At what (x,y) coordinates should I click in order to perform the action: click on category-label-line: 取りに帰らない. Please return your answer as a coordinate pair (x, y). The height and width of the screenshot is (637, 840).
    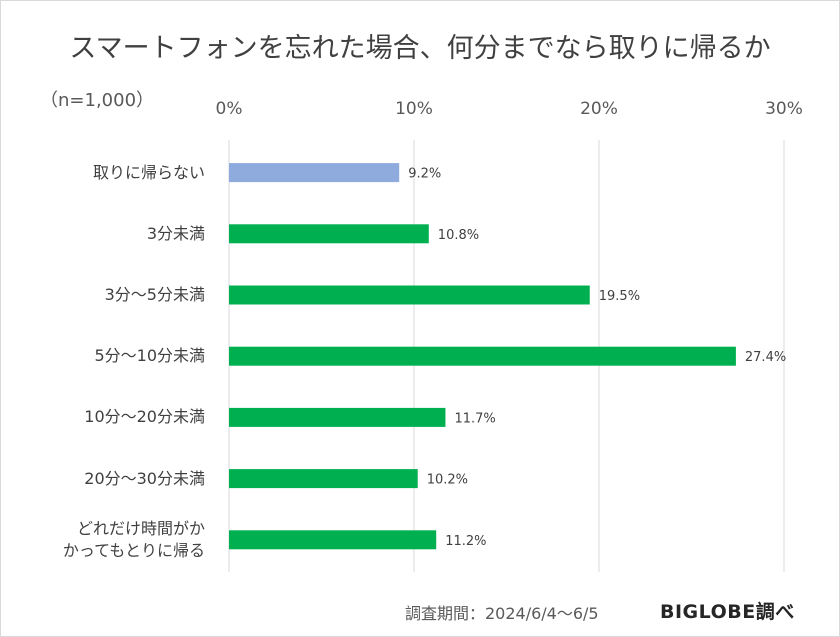
    Looking at the image, I should click on (148, 172).